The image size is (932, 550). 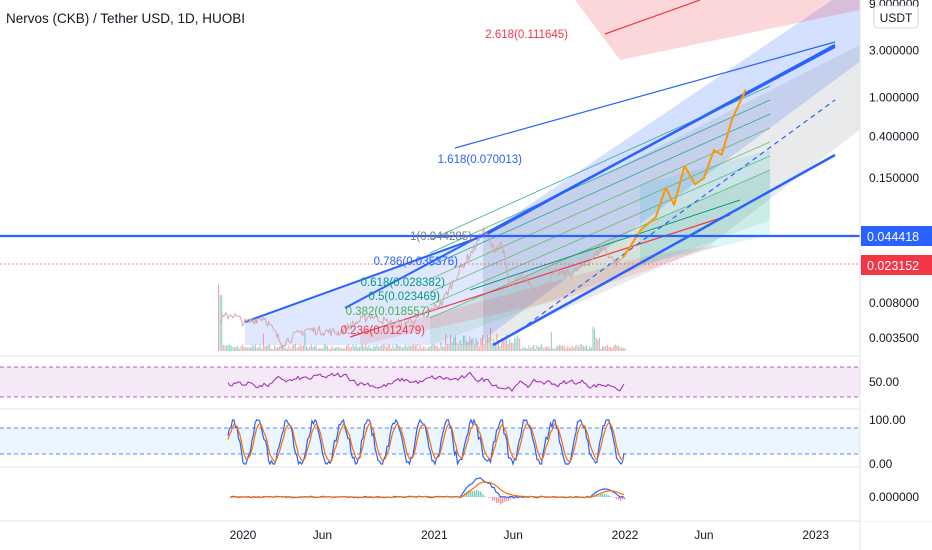 What do you see at coordinates (322, 535) in the screenshot?
I see `time-tick-label: Jun` at bounding box center [322, 535].